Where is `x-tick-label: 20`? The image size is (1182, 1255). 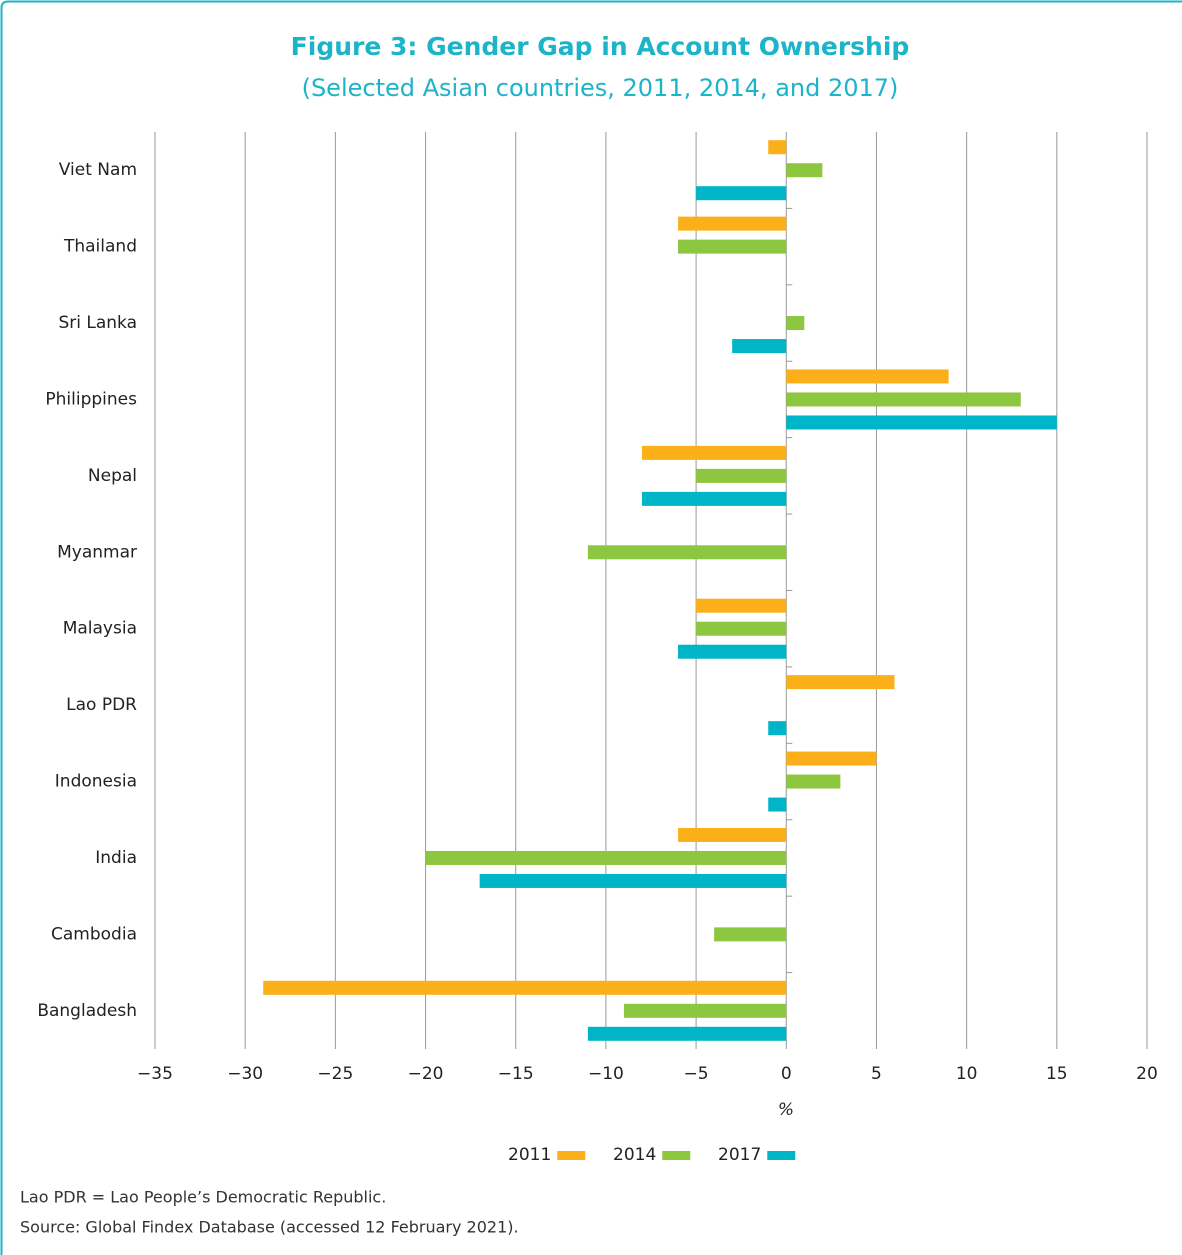
x-tick-label: 20 is located at coordinates (1147, 1074).